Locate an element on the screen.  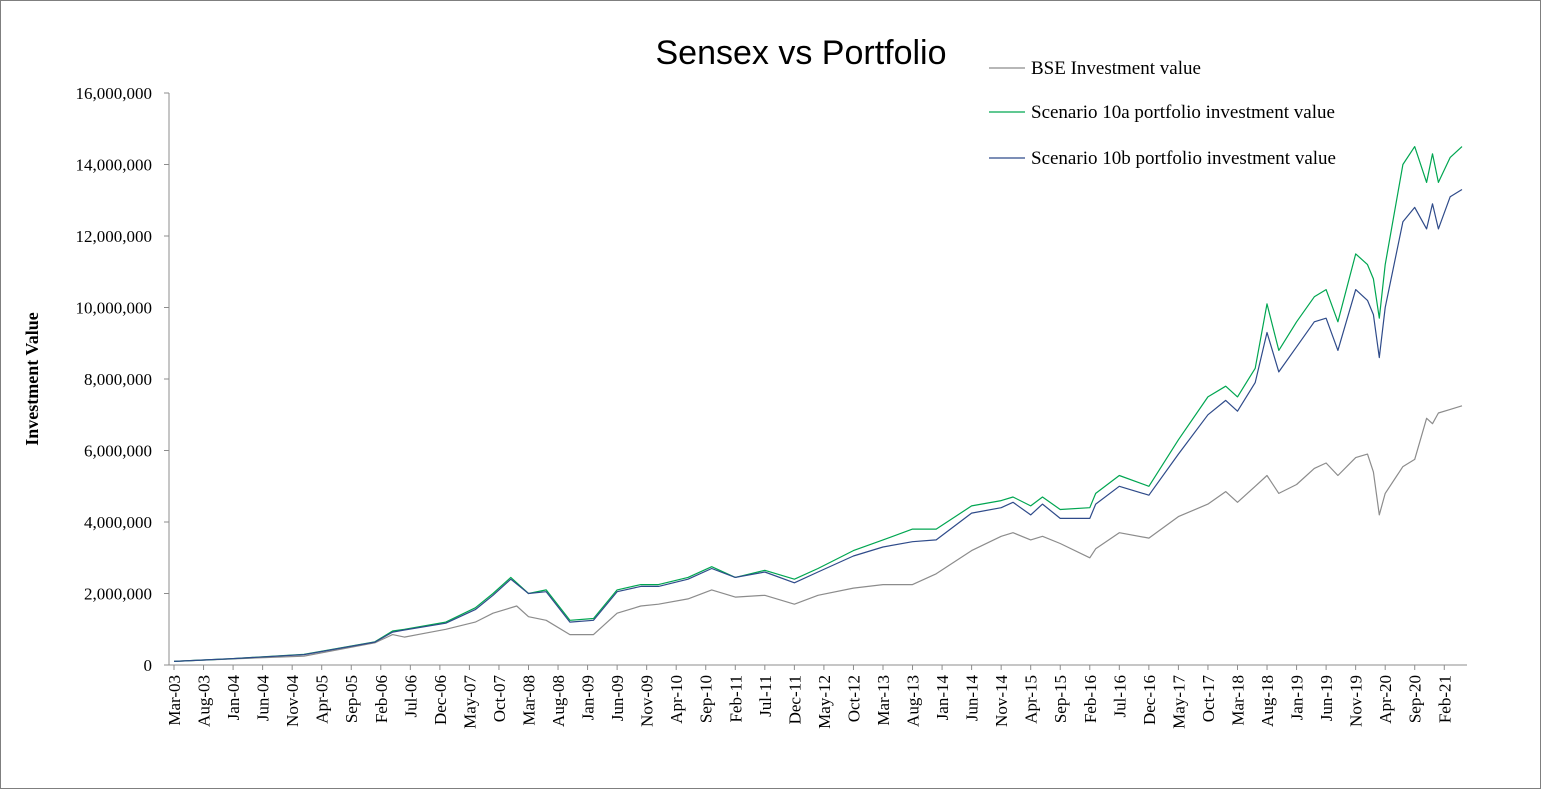
x-tick-label: Sep-20 is located at coordinates (1415, 699).